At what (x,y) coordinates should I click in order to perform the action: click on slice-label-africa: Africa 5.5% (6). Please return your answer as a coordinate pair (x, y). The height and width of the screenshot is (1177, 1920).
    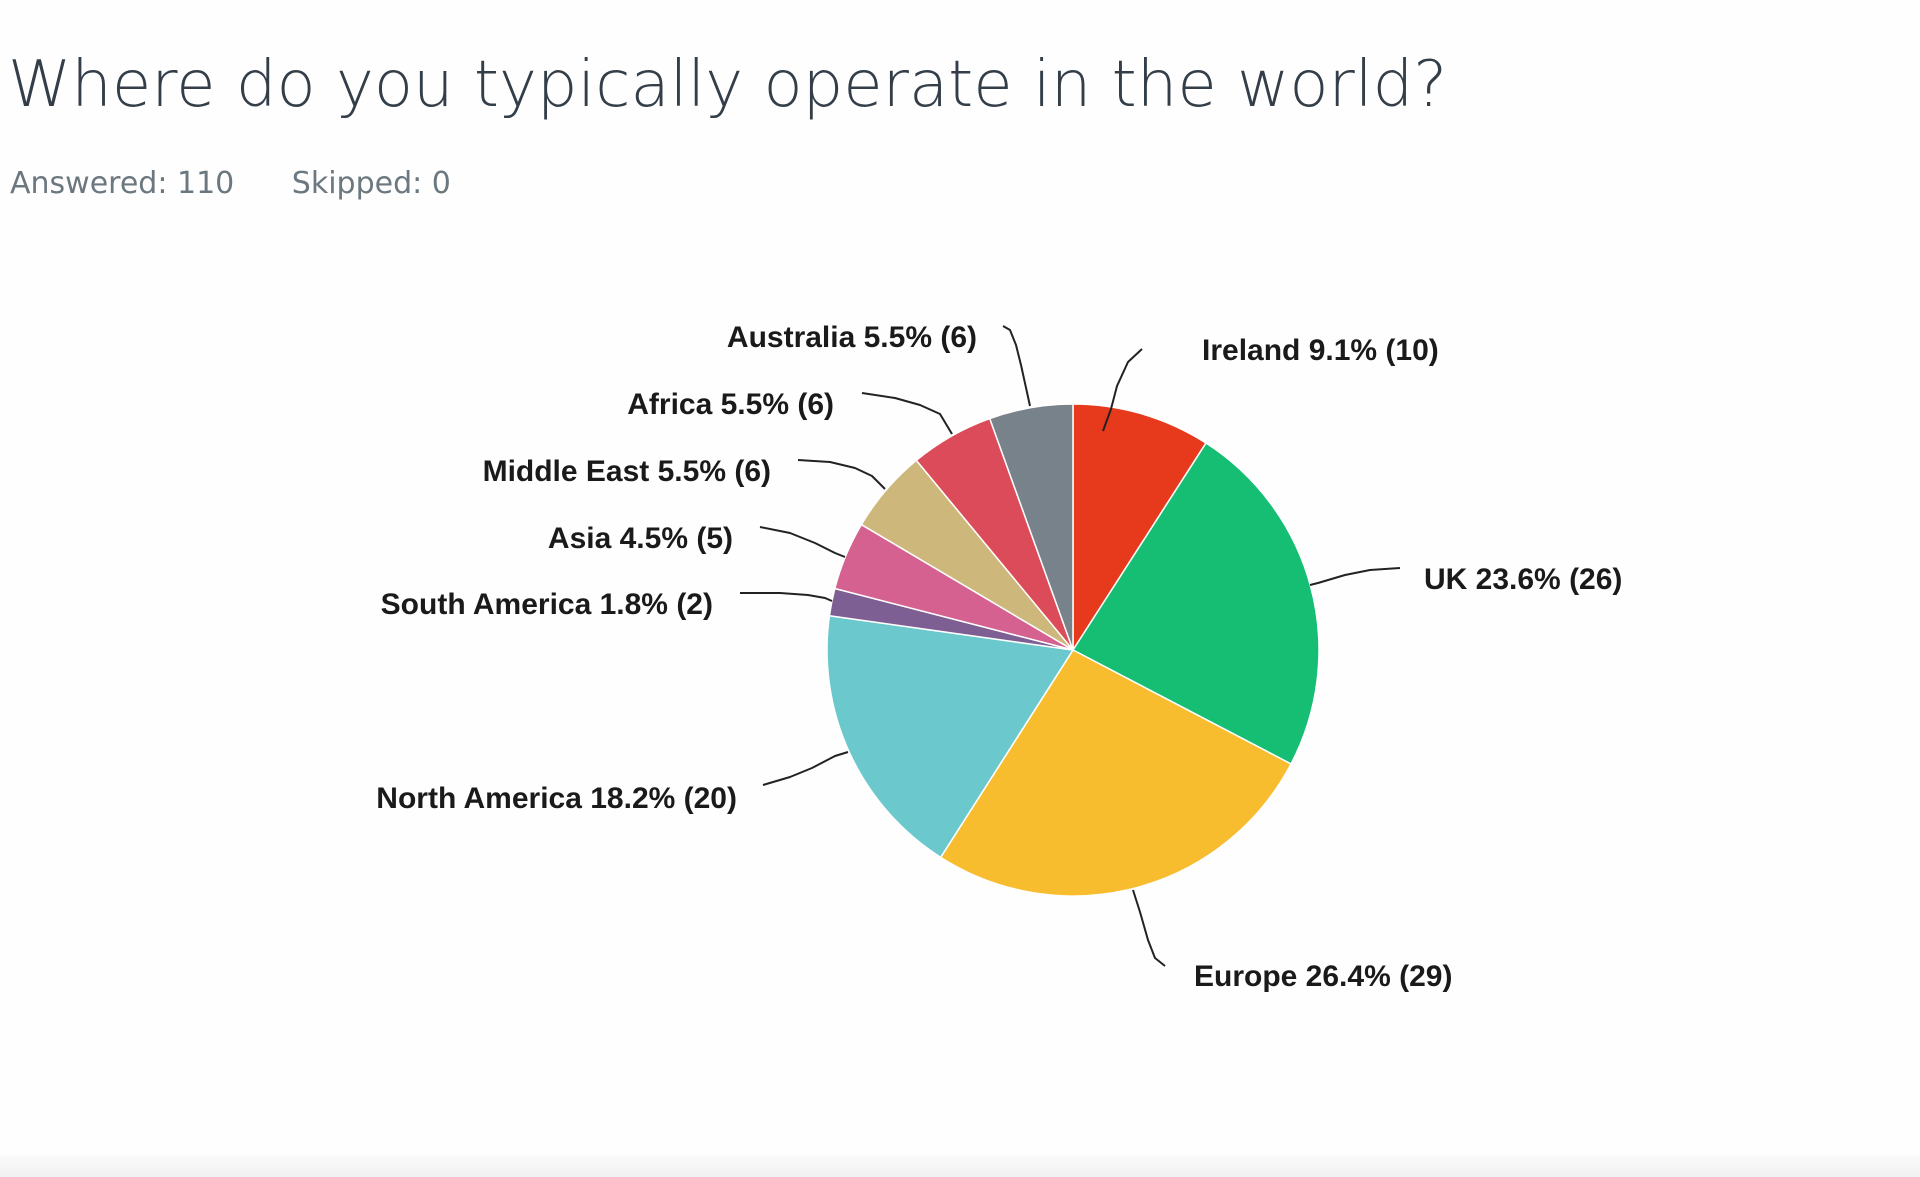
    Looking at the image, I should click on (730, 404).